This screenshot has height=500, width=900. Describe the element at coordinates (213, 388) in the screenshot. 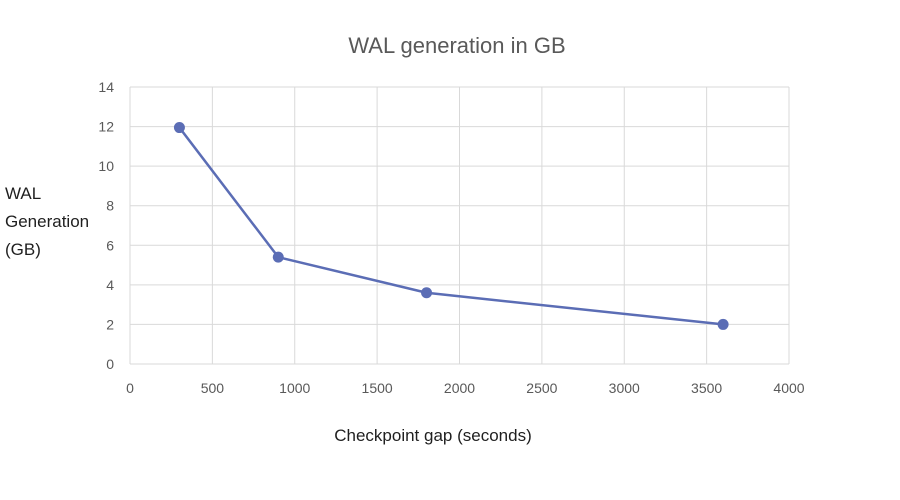

I see `x-tick-label: 500` at that location.